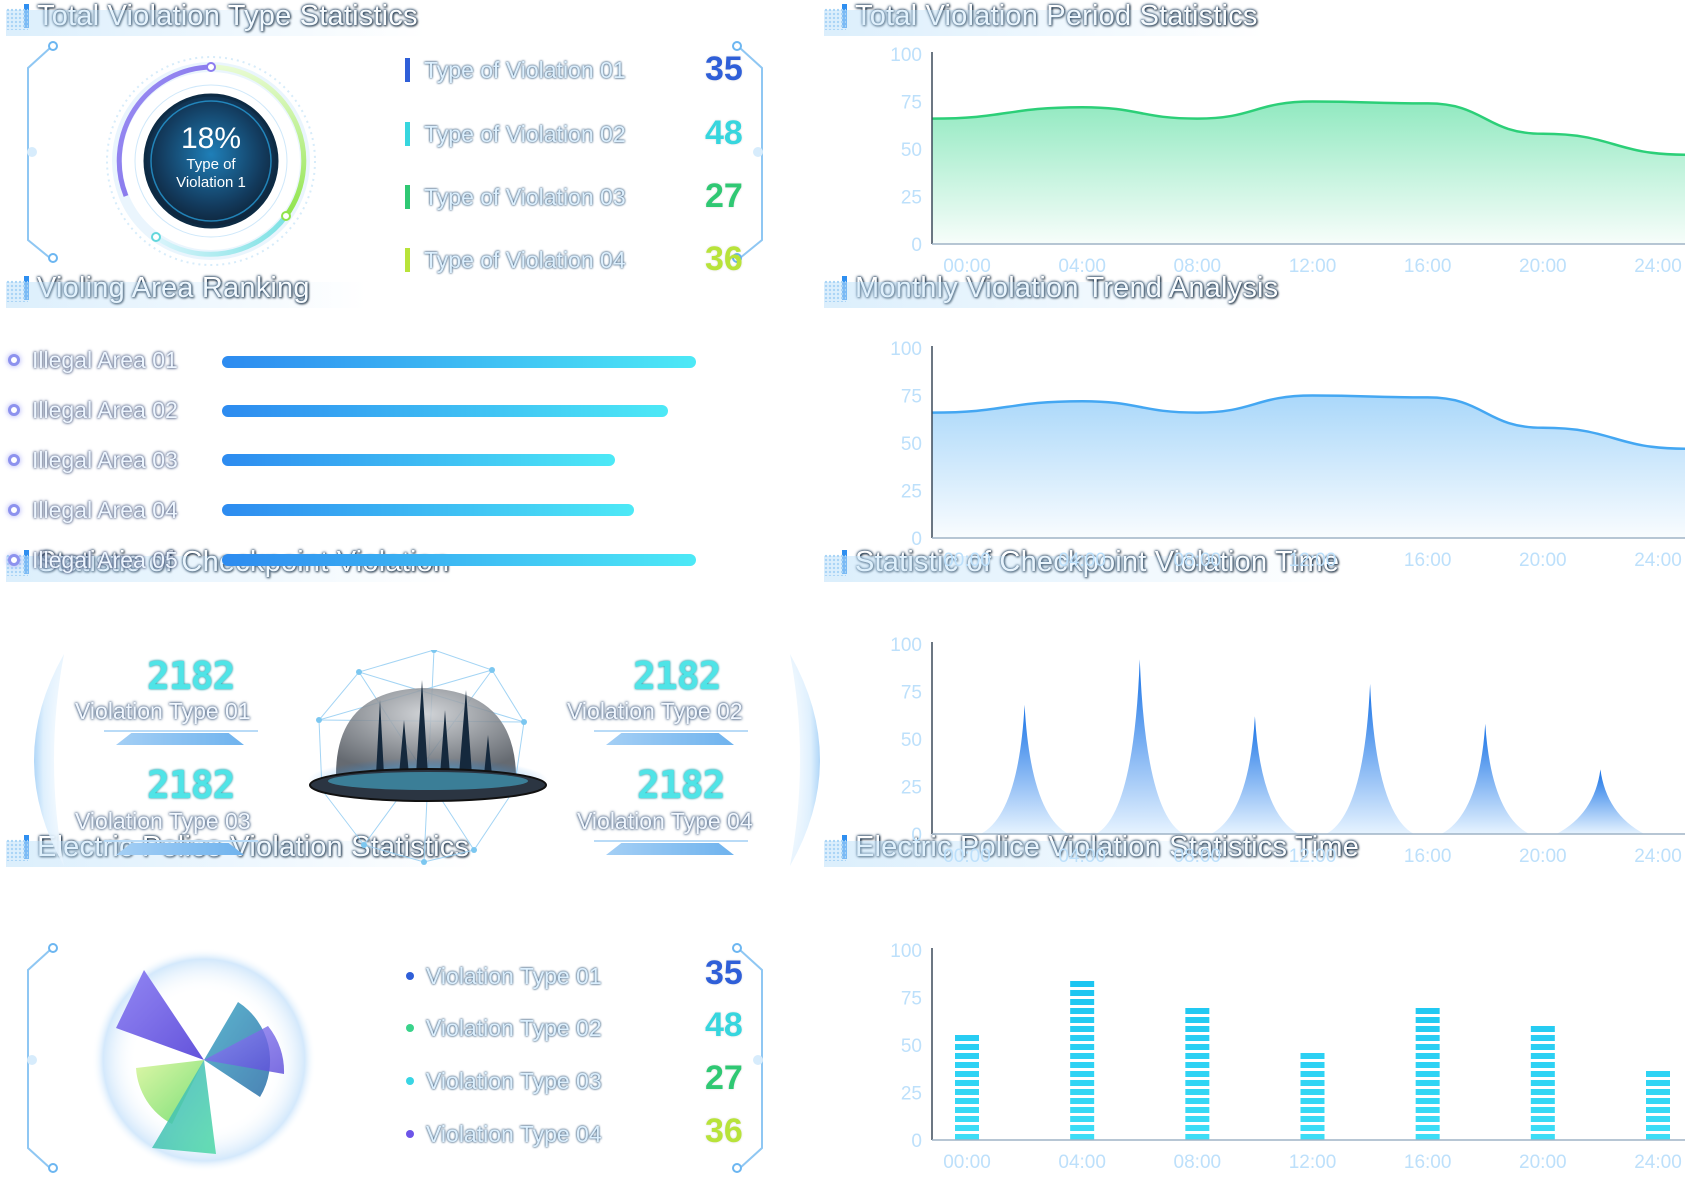 The height and width of the screenshot is (1181, 1686). What do you see at coordinates (504, 1134) in the screenshot?
I see `electric-legend-item: Violation Type 04` at bounding box center [504, 1134].